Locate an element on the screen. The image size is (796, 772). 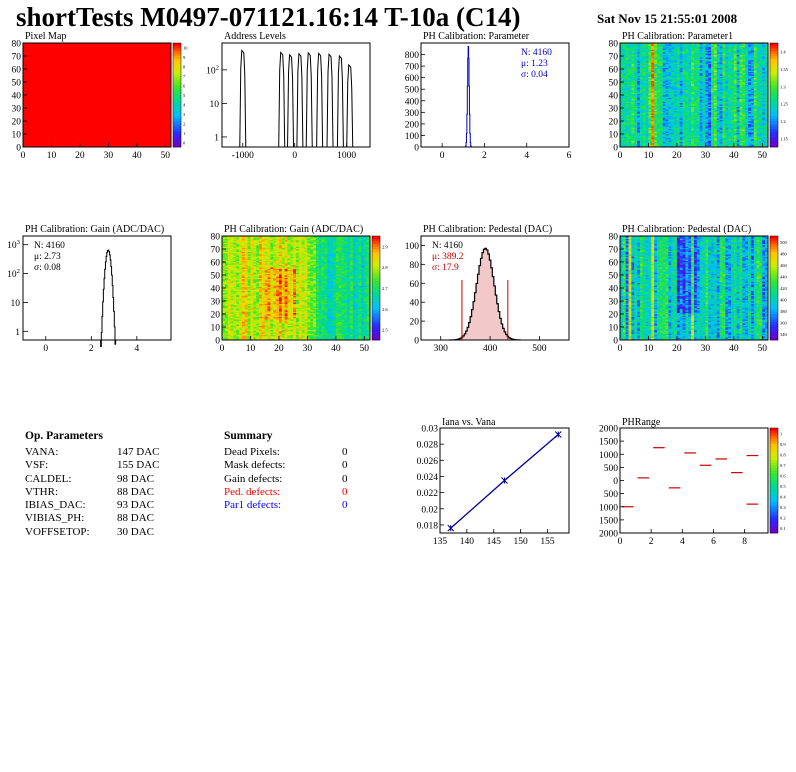
summary-row: Gain defects: 0 is located at coordinates (294, 479).